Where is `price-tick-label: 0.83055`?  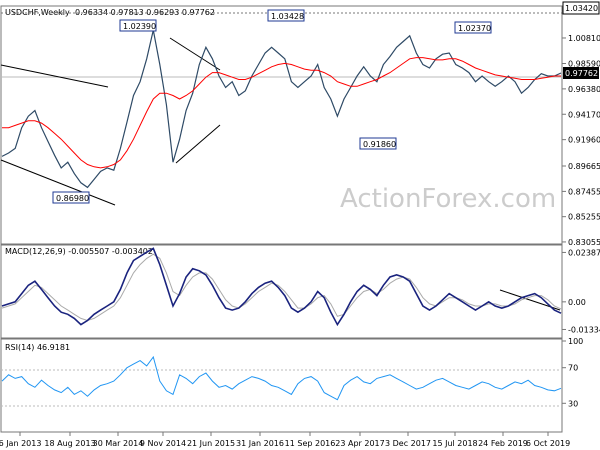 price-tick-label: 0.83055 is located at coordinates (584, 242).